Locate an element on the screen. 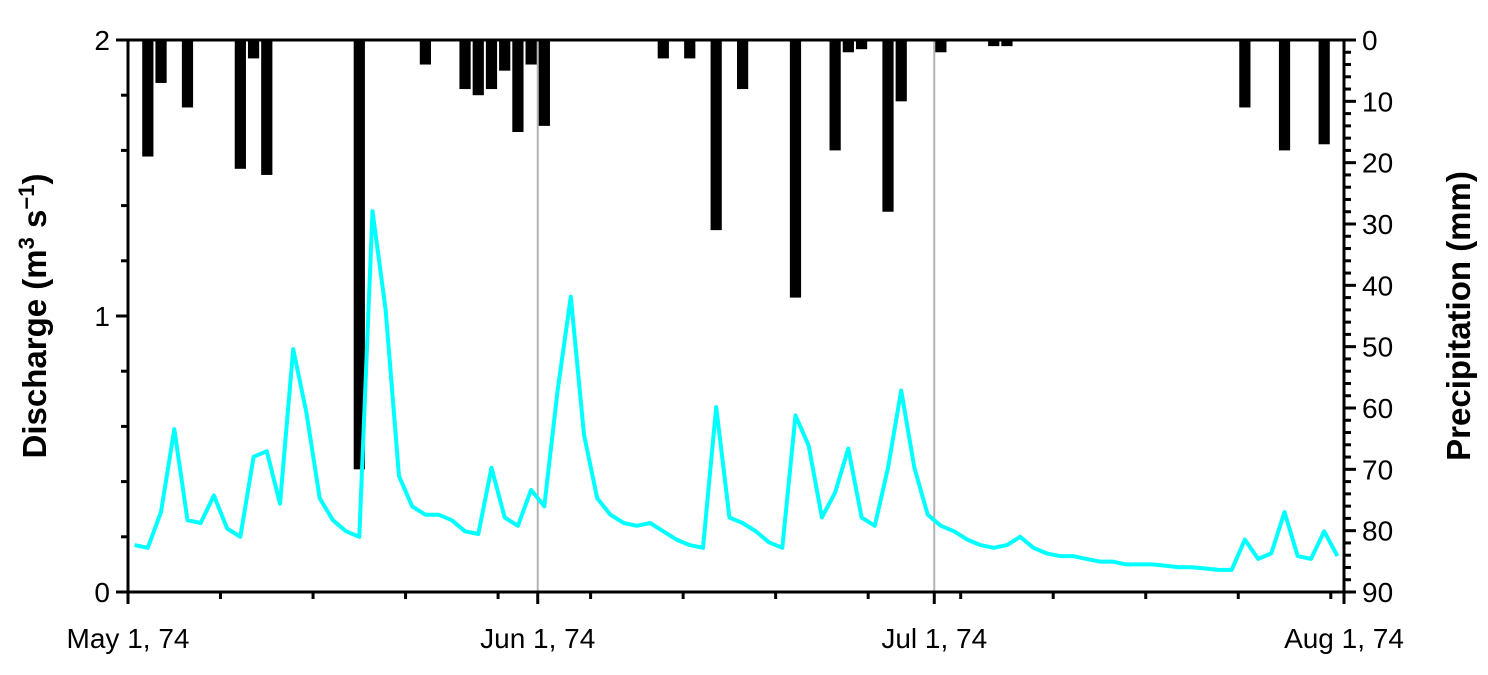 Image resolution: width=1488 pixels, height=675 pixels. right-axis-ticks: 0 10 20 30 40 50 60 70 80 90 is located at coordinates (1368, 316).